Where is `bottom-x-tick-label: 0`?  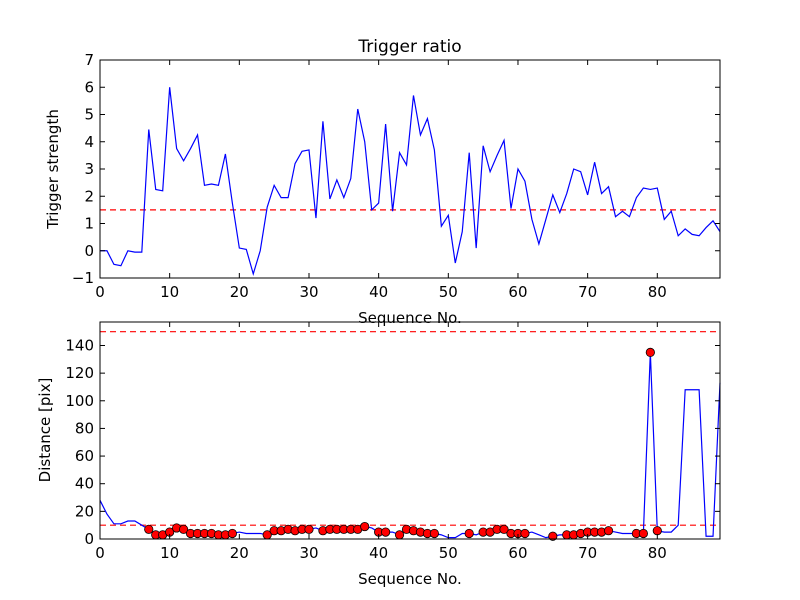
bottom-x-tick-label: 0 is located at coordinates (100, 553).